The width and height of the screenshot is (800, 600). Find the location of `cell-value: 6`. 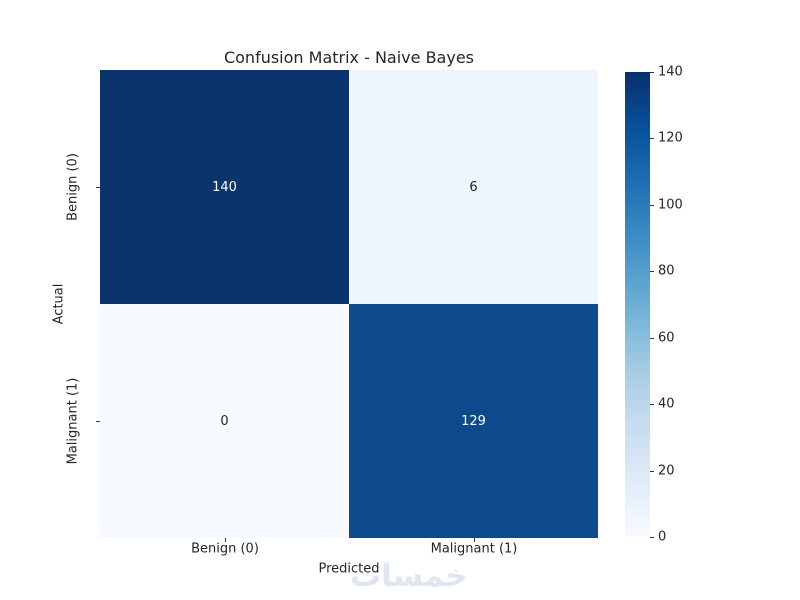

cell-value: 6 is located at coordinates (473, 187).